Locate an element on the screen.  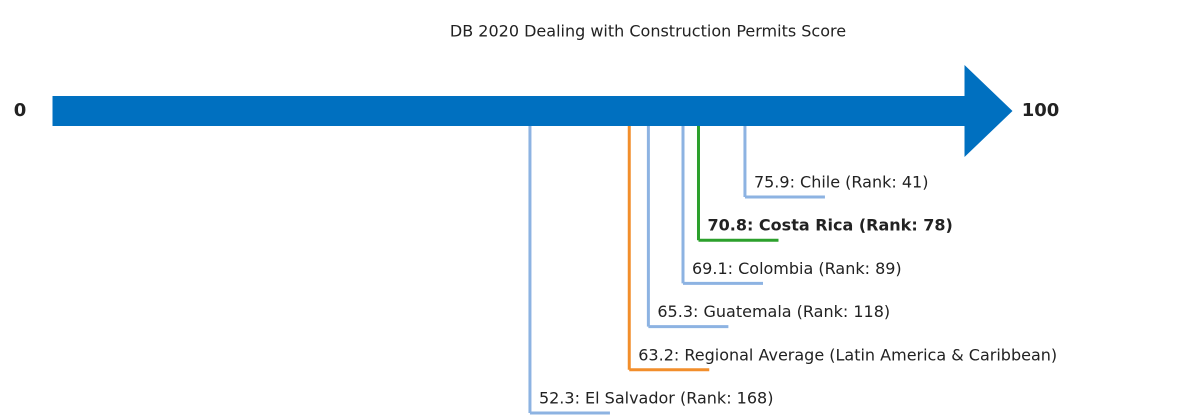
x-tick-label: 0 is located at coordinates (20, 110).